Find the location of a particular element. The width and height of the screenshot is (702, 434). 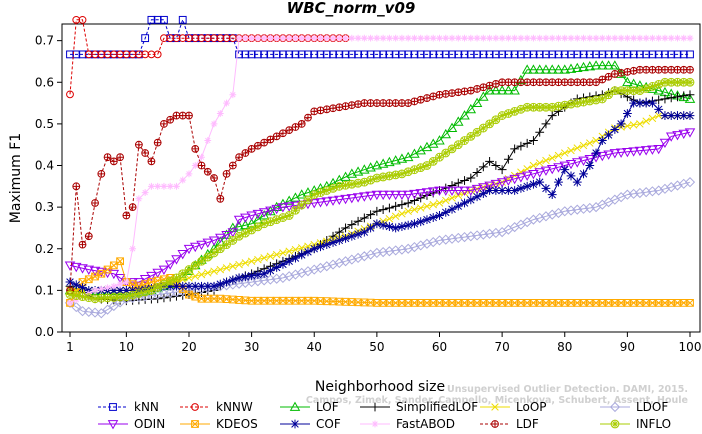

legend-marker is located at coordinates (375, 407).